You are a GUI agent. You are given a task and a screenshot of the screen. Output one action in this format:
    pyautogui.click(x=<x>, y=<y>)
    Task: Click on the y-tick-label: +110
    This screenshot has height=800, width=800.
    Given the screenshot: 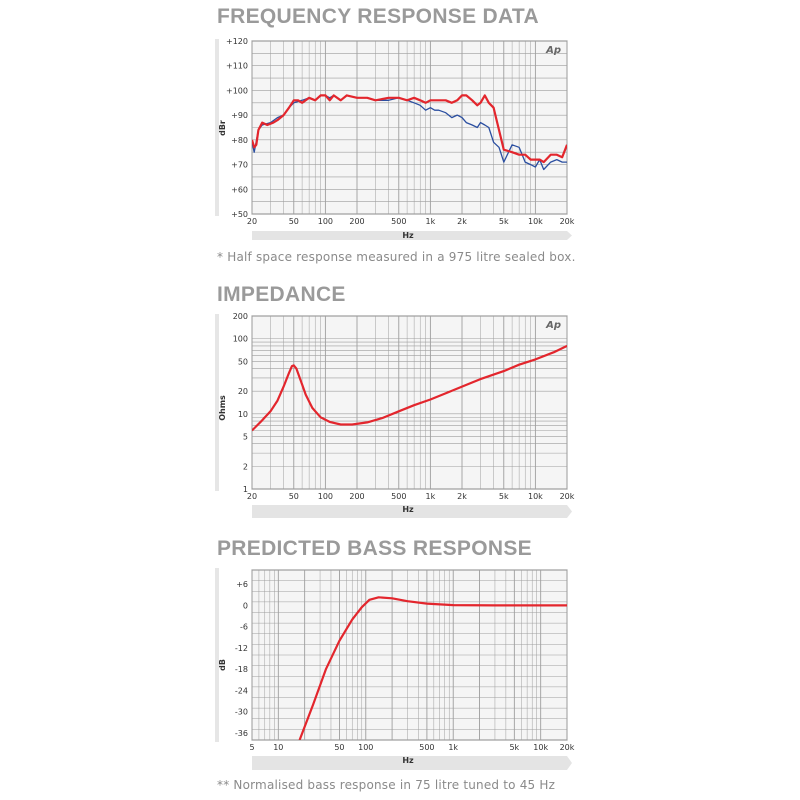 What is the action you would take?
    pyautogui.click(x=237, y=66)
    